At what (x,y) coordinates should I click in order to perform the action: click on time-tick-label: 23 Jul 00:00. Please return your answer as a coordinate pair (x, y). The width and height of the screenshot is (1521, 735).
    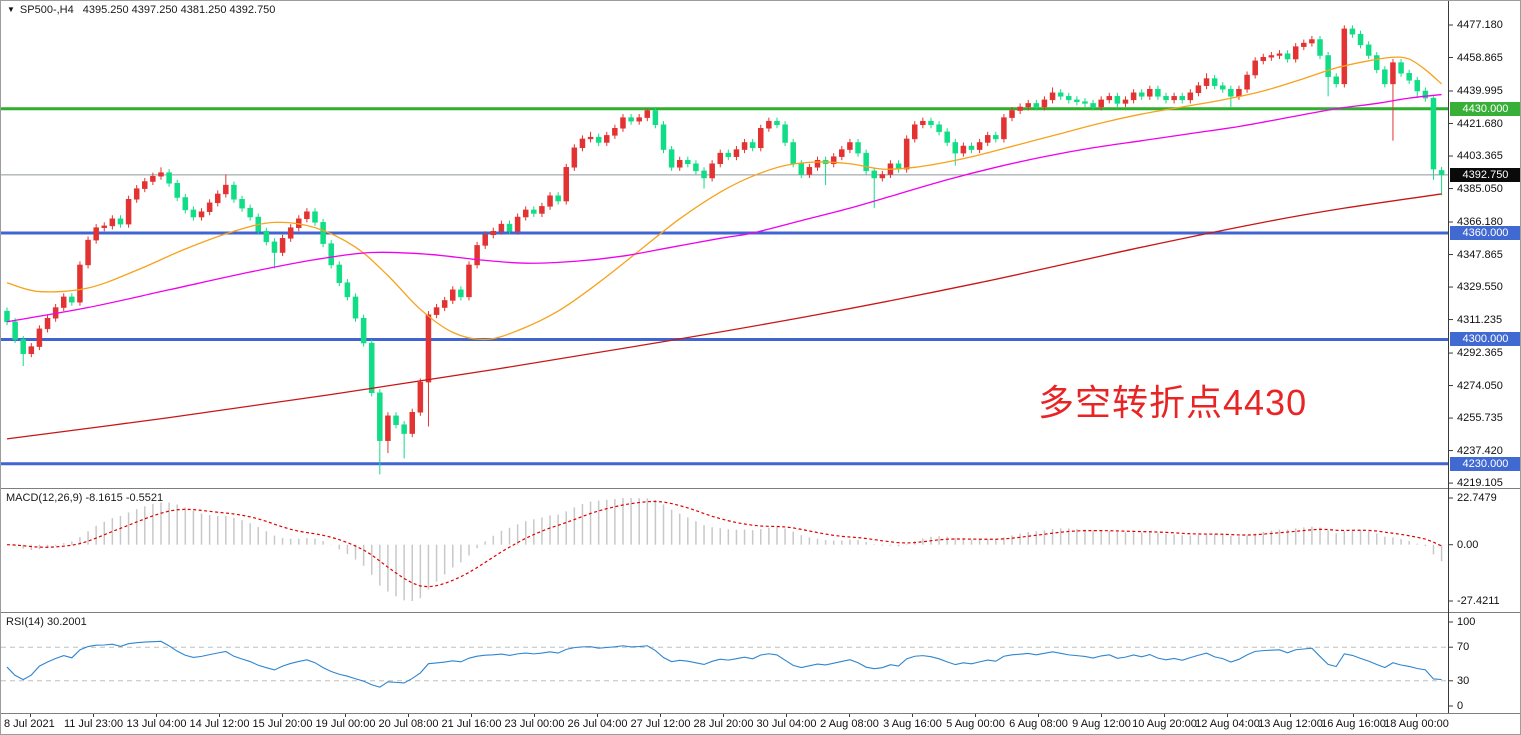
    Looking at the image, I should click on (534, 724).